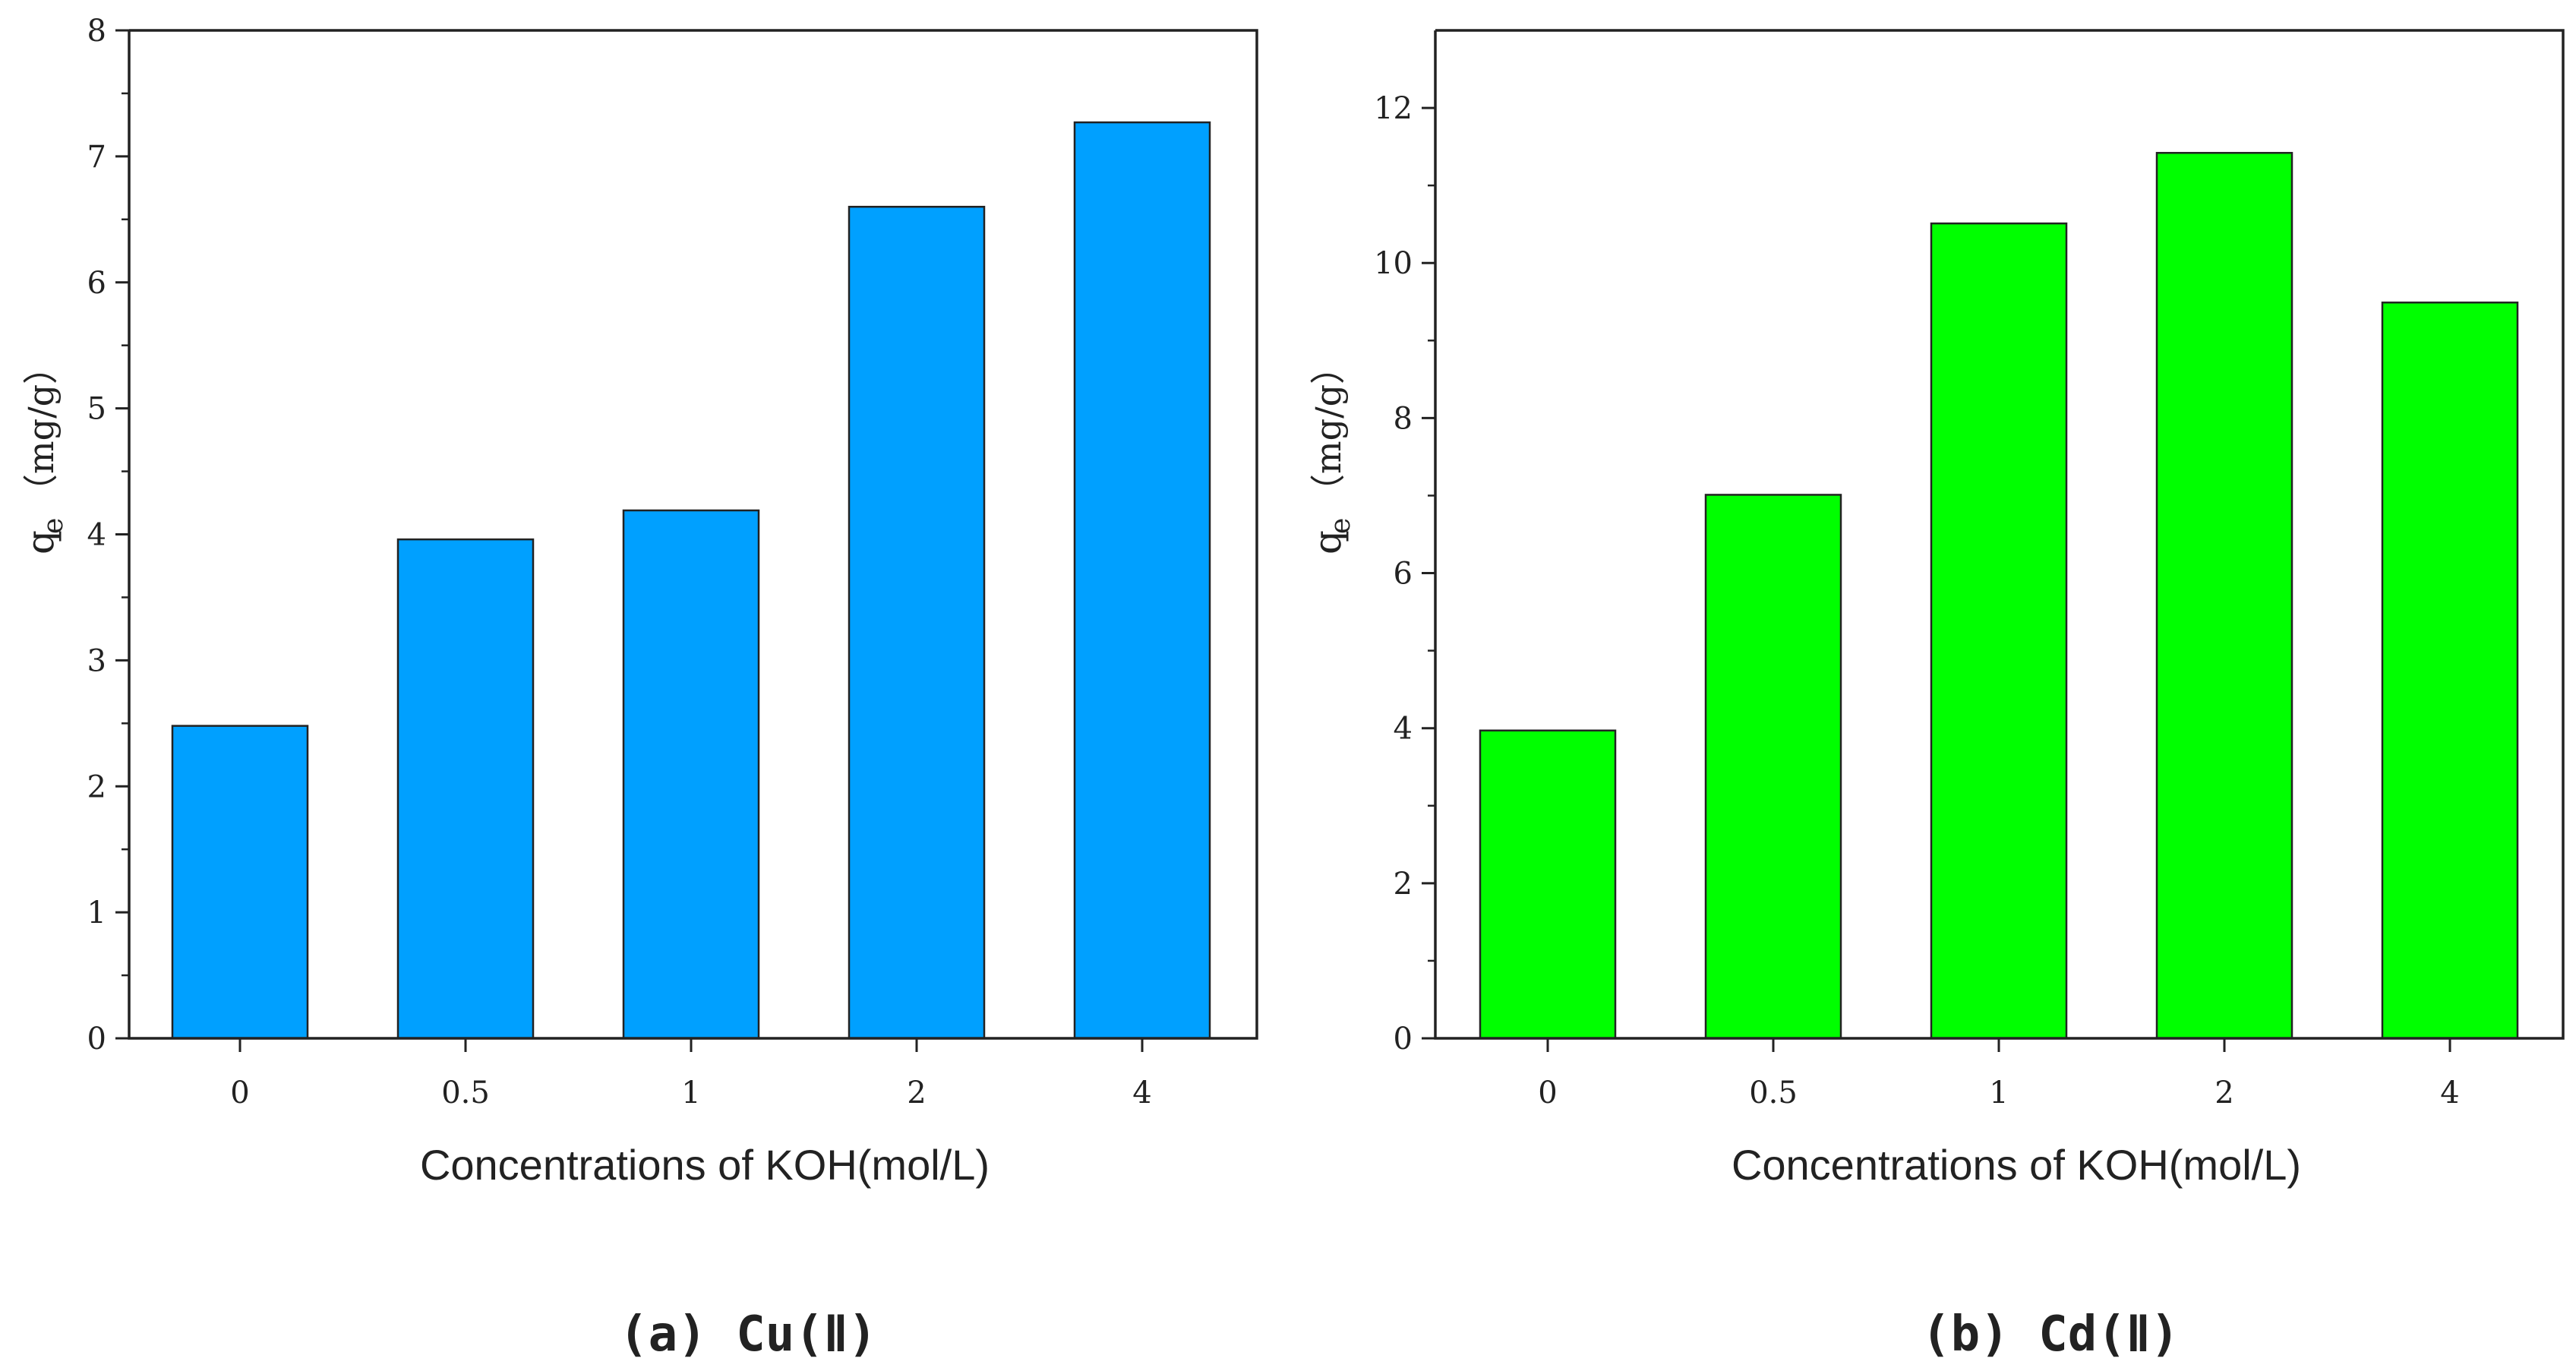  I want to click on panel-caption: (a) Cu(Ⅱ), so click(748, 1334).